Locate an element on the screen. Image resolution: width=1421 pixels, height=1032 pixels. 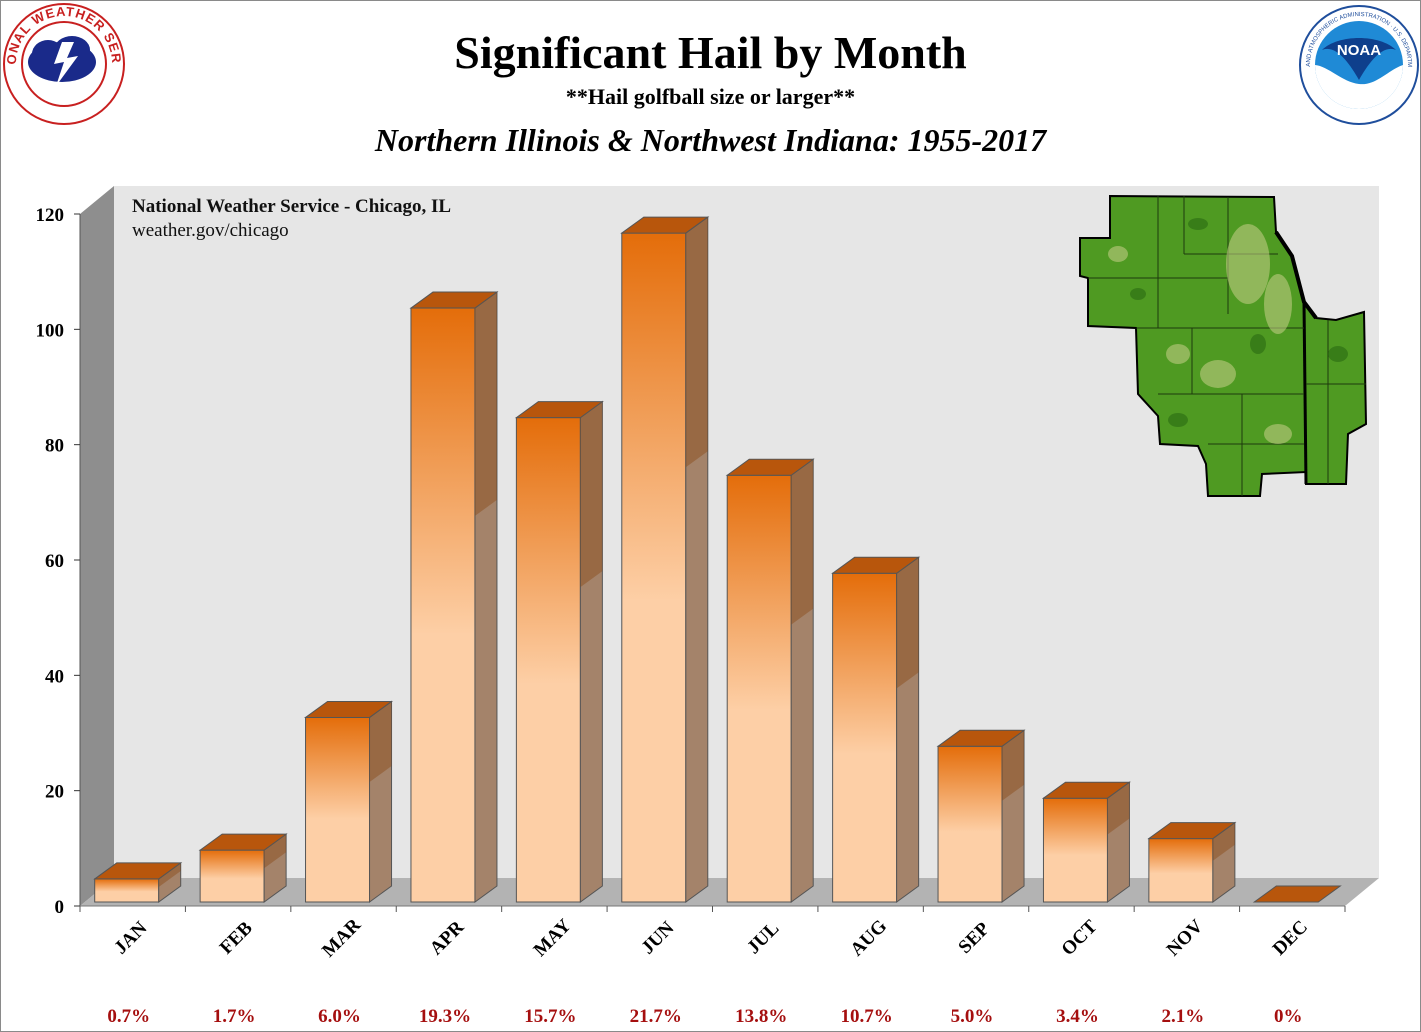
svg-text: NOAA is located at coordinates (1359, 50).